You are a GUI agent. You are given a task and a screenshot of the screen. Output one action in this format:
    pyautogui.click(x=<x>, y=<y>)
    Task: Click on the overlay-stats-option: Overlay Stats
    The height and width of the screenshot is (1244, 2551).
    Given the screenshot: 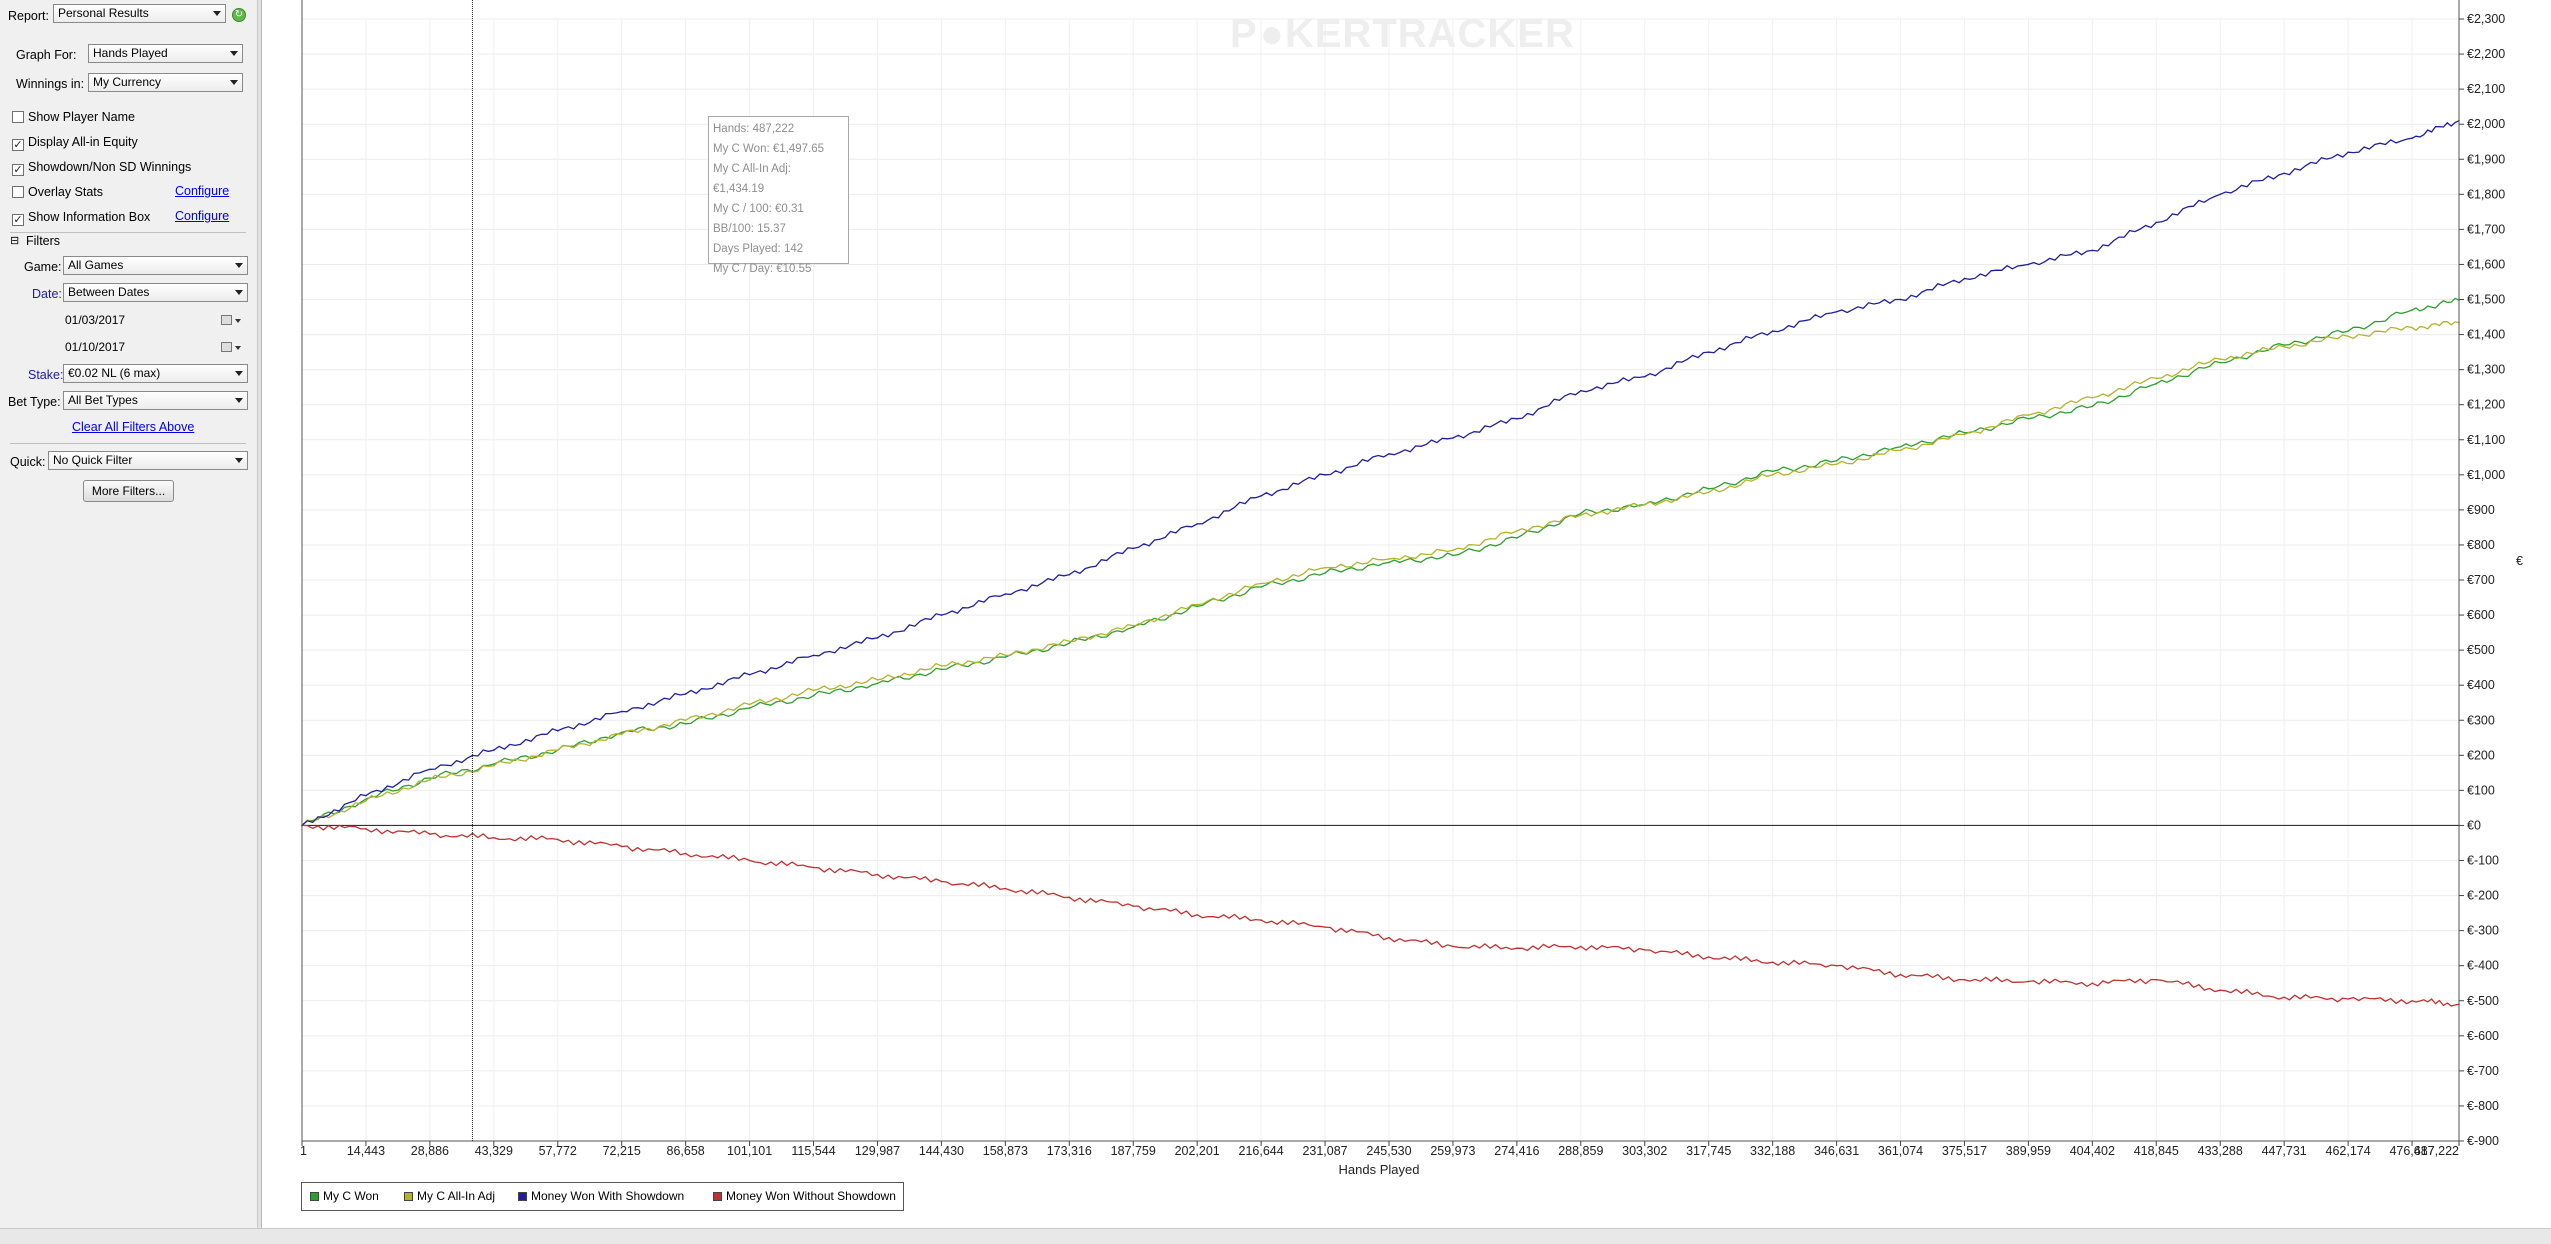 What is the action you would take?
    pyautogui.click(x=57, y=192)
    